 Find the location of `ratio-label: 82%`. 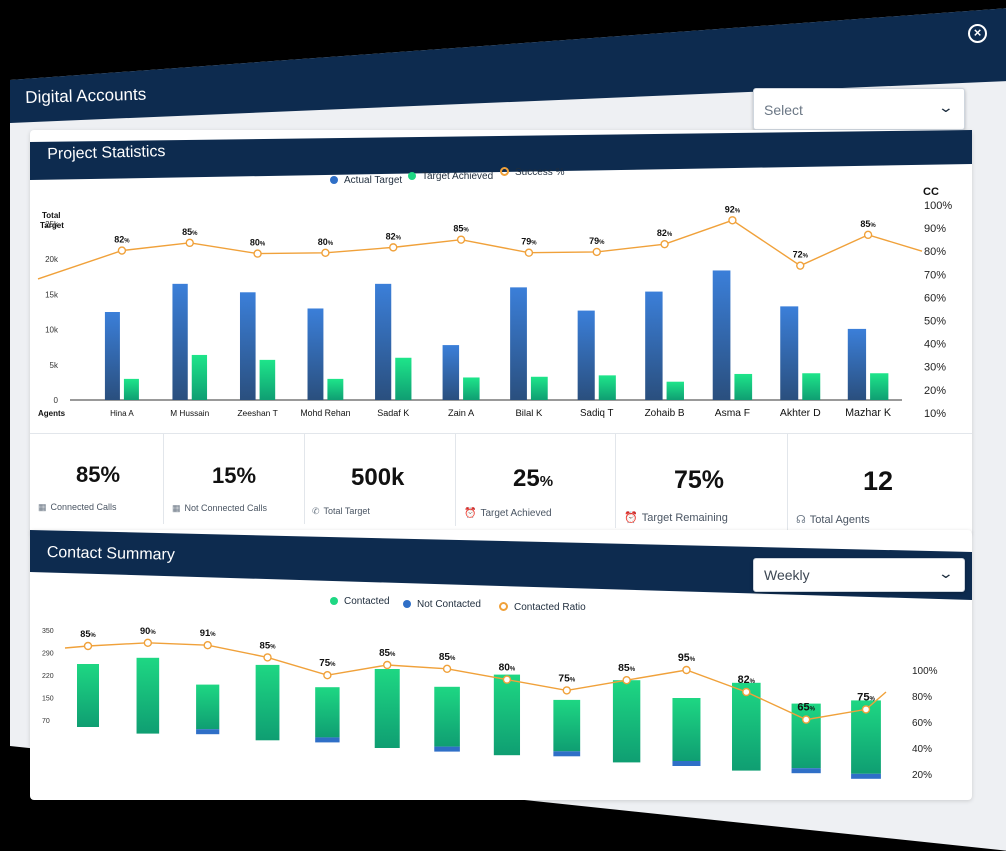

ratio-label: 82% is located at coordinates (747, 680).